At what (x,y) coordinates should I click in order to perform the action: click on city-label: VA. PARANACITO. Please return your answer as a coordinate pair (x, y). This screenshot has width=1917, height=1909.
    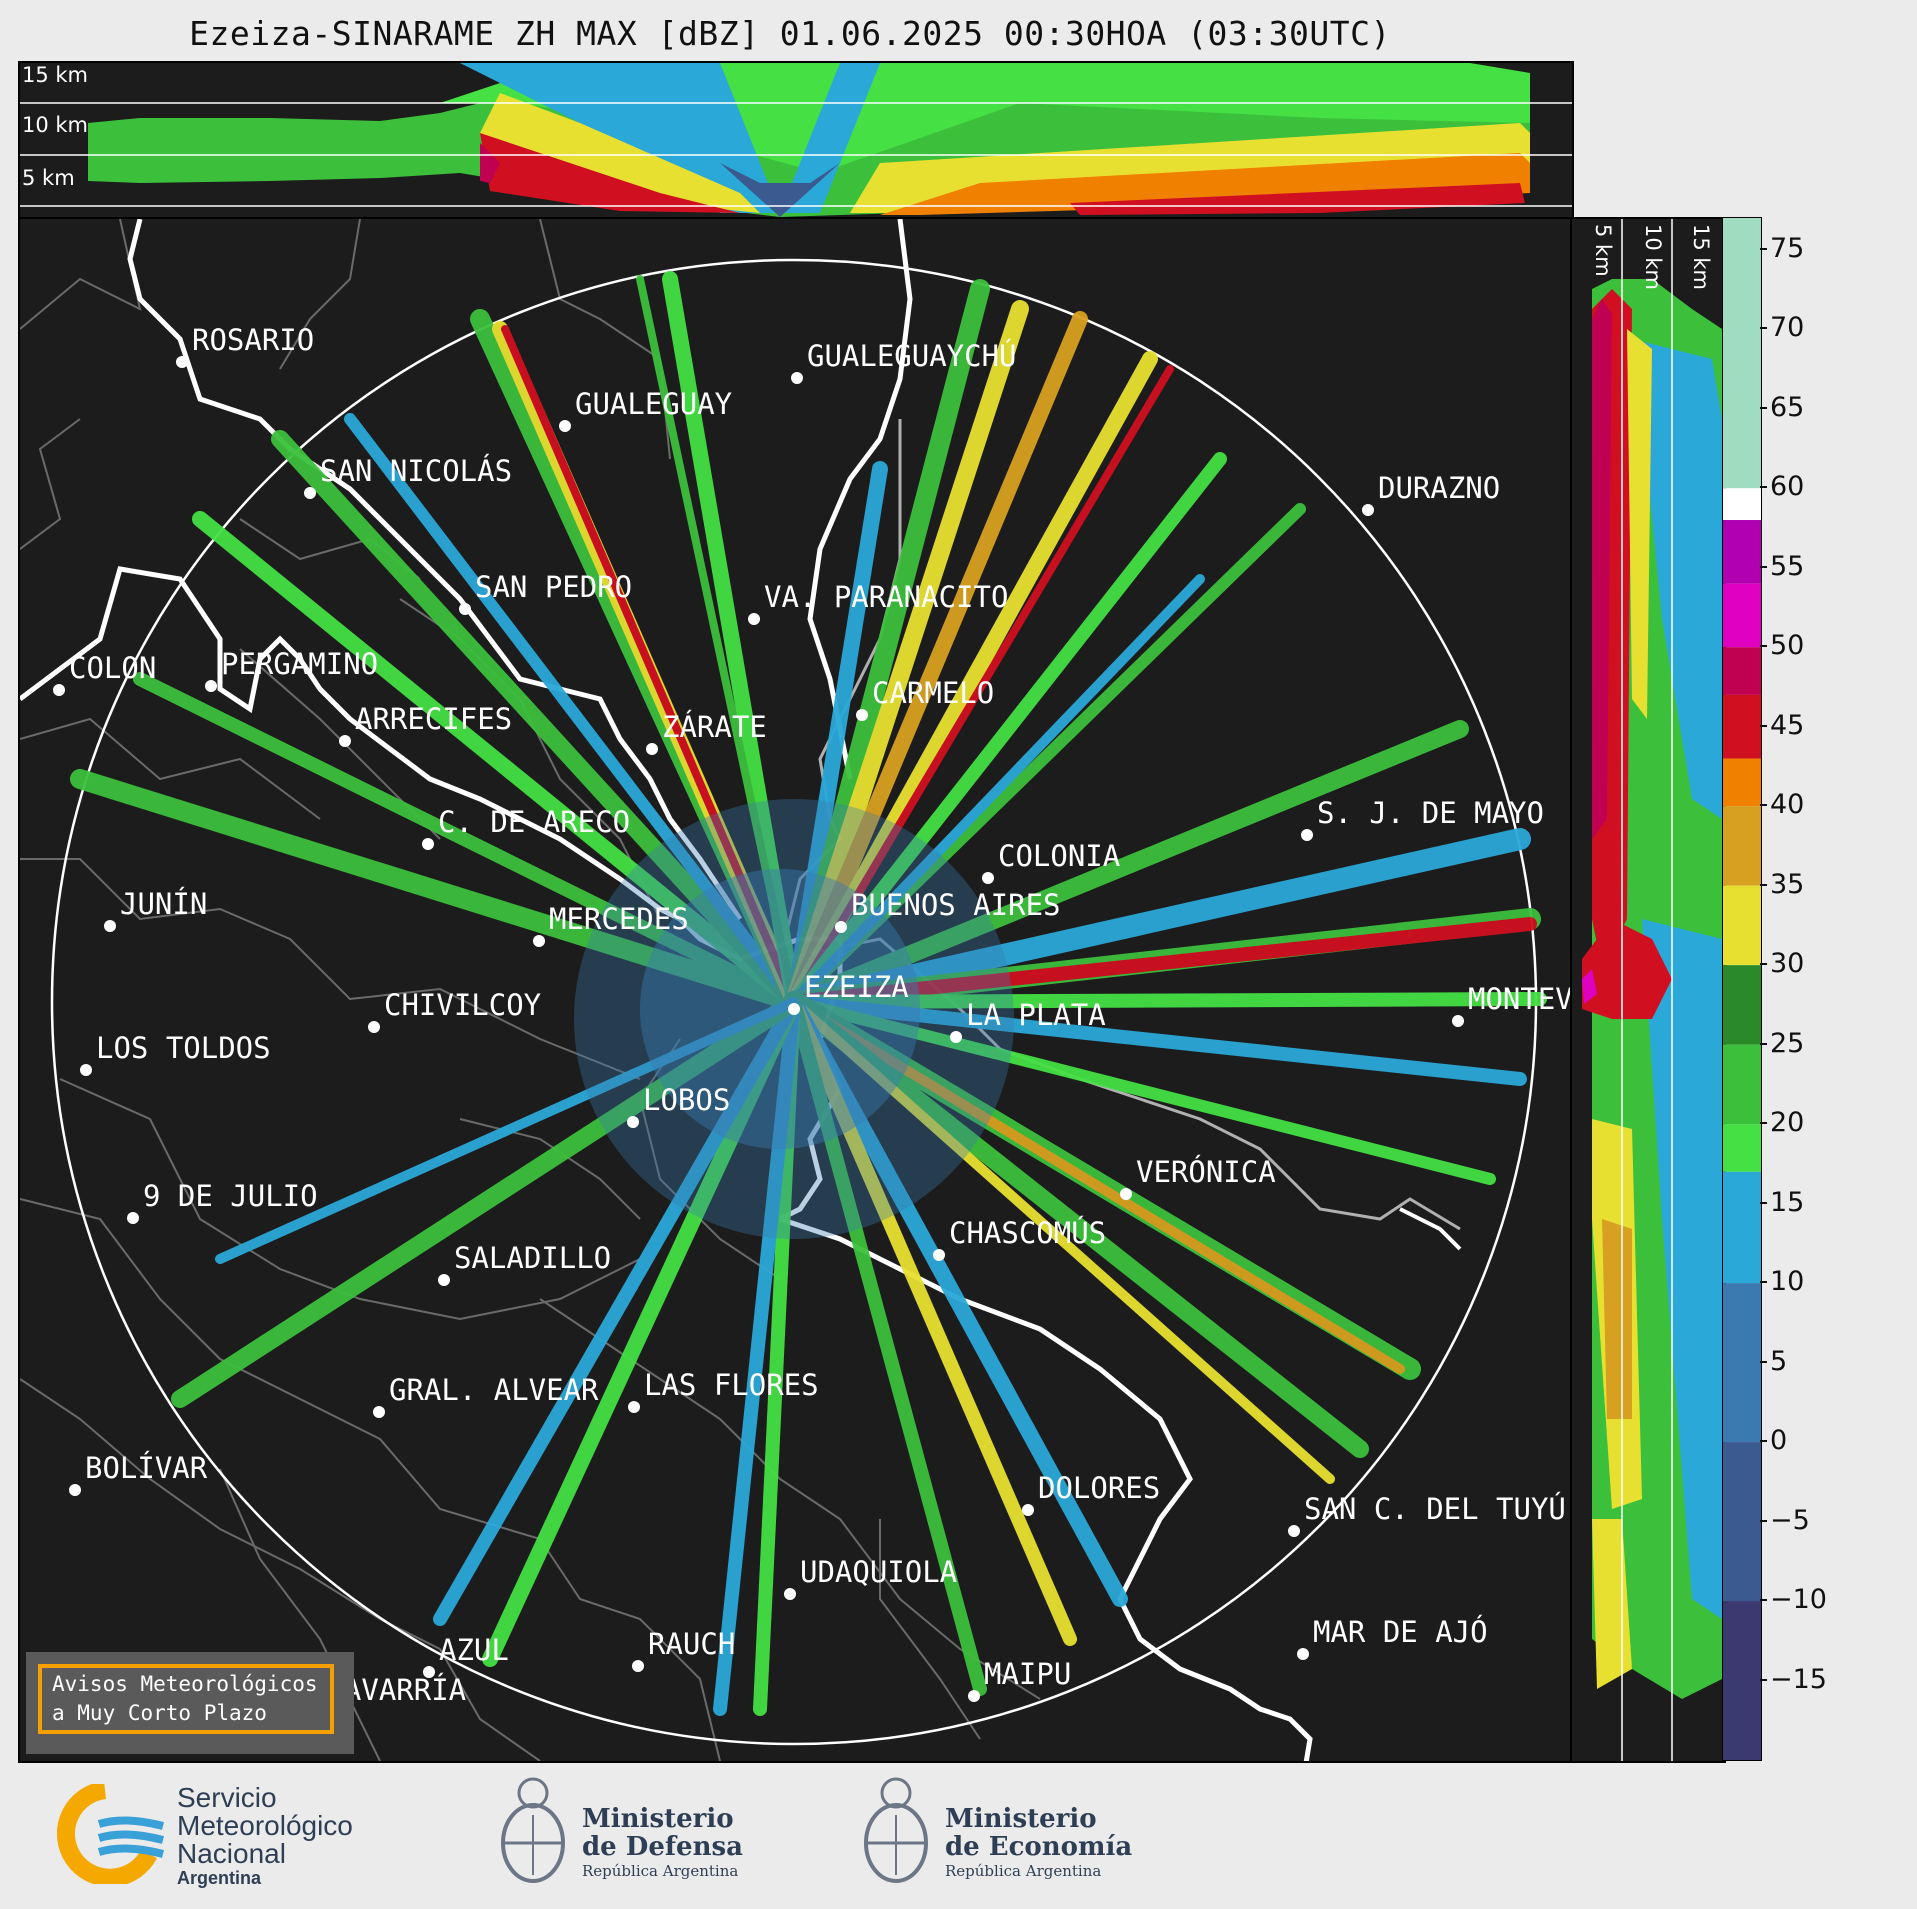
    Looking at the image, I should click on (886, 597).